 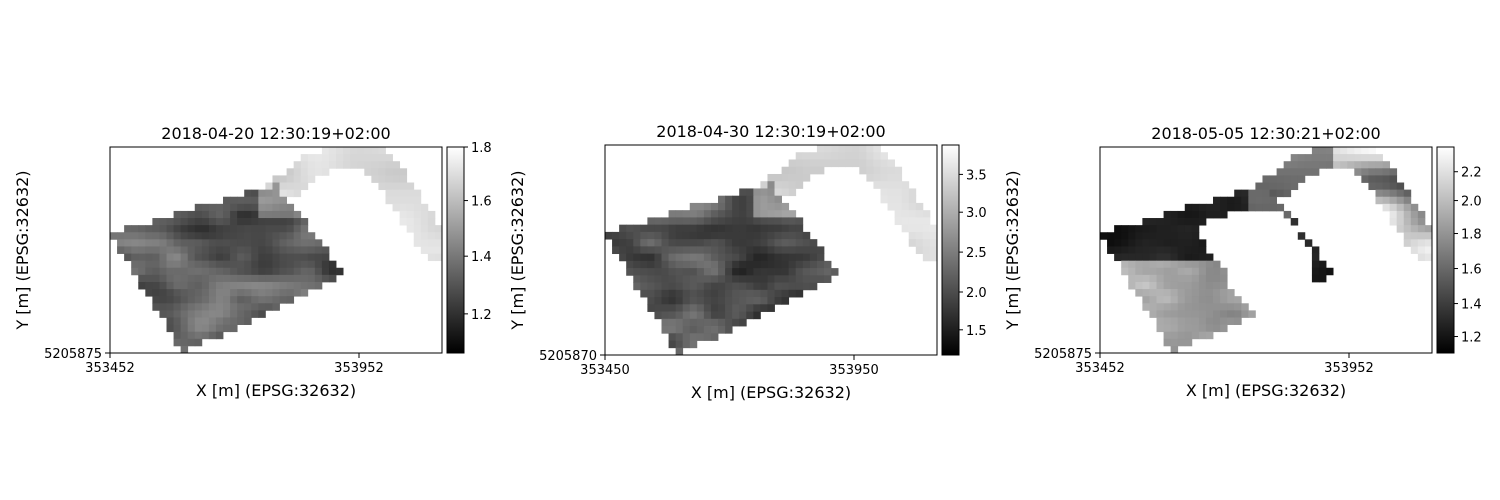 What do you see at coordinates (1063, 354) in the screenshot?
I see `y-tick-label: 5205875` at bounding box center [1063, 354].